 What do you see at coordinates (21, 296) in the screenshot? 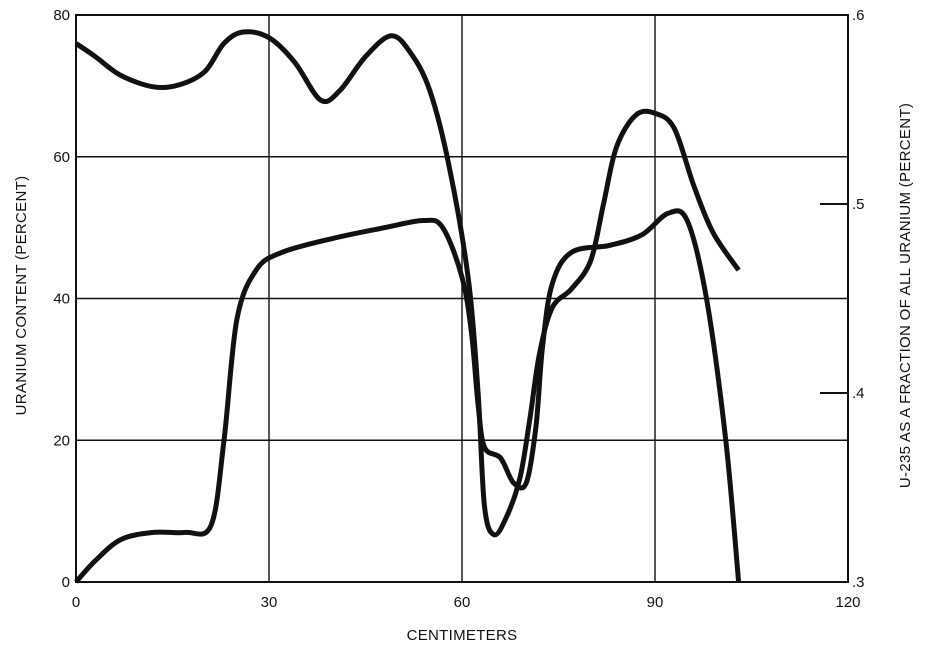
I see `y-axis-title: URANIUM CONTENT (PERCENT)` at bounding box center [21, 296].